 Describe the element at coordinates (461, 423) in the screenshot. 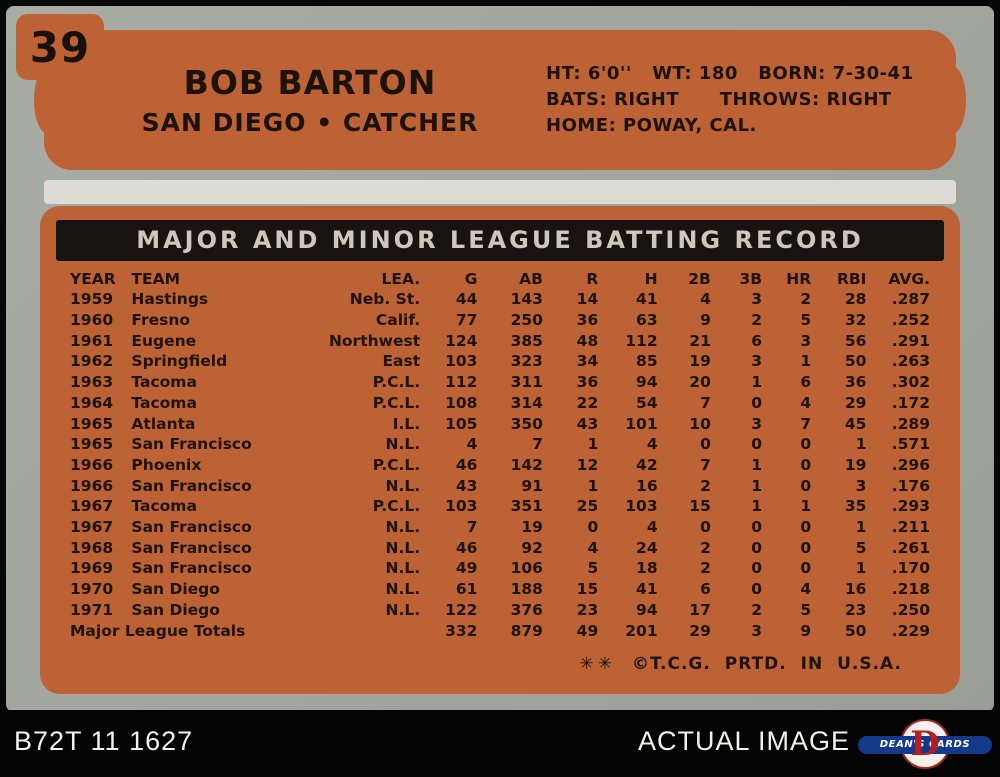

I see `stat-cell: 105` at that location.